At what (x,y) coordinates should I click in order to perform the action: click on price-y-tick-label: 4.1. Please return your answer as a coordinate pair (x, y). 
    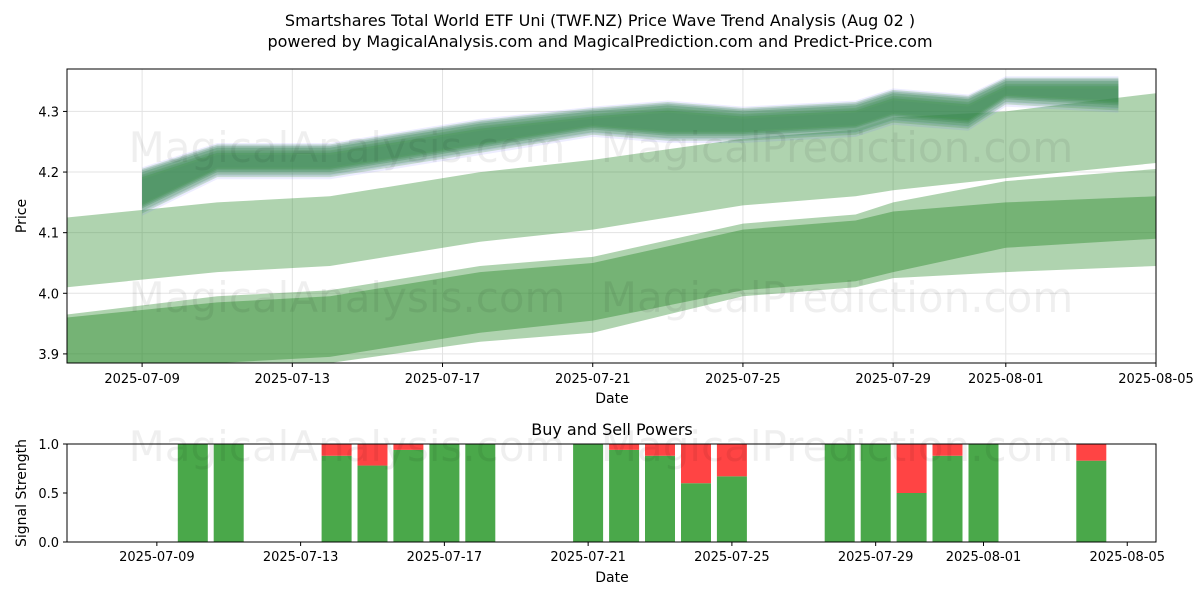
    Looking at the image, I should click on (48, 234).